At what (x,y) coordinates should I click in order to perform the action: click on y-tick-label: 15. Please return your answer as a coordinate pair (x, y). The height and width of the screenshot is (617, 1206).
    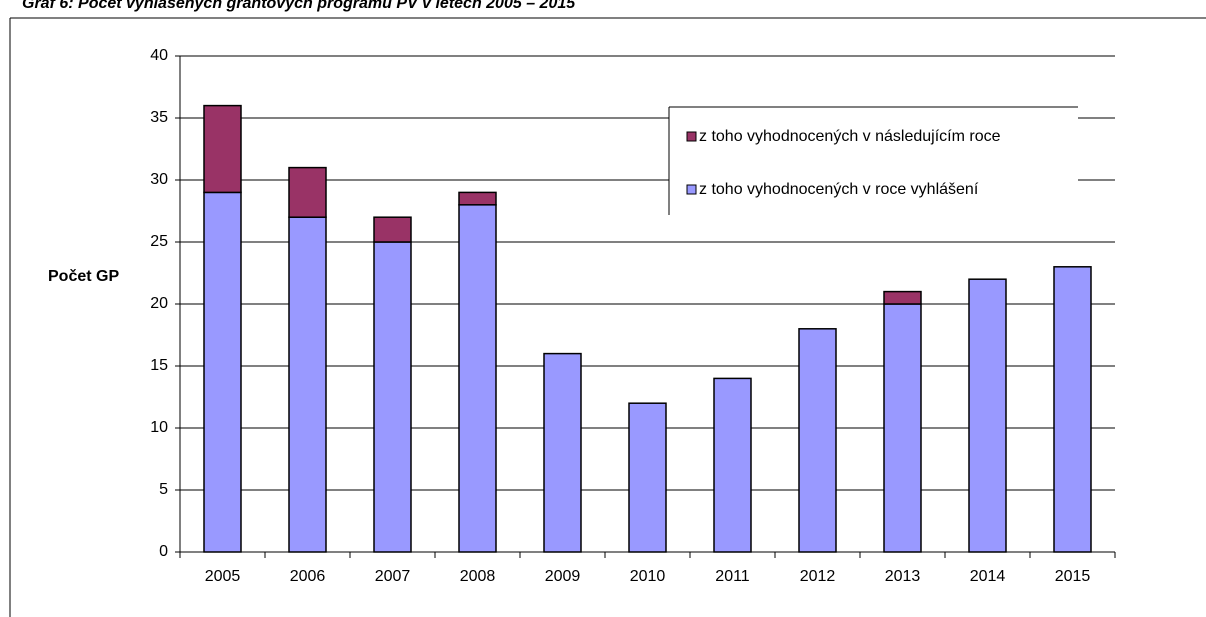
    Looking at the image, I should click on (159, 365).